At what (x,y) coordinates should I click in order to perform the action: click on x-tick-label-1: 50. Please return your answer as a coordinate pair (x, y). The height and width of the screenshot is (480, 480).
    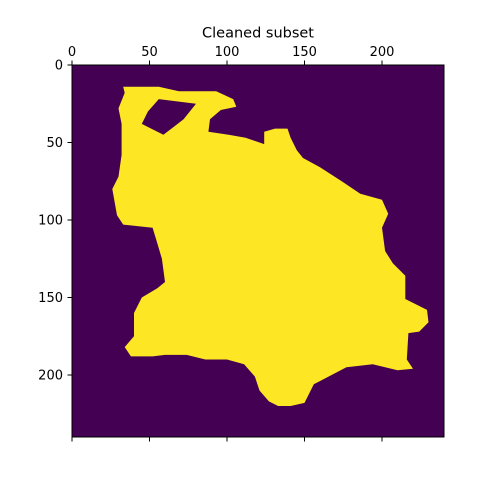
    Looking at the image, I should click on (149, 52).